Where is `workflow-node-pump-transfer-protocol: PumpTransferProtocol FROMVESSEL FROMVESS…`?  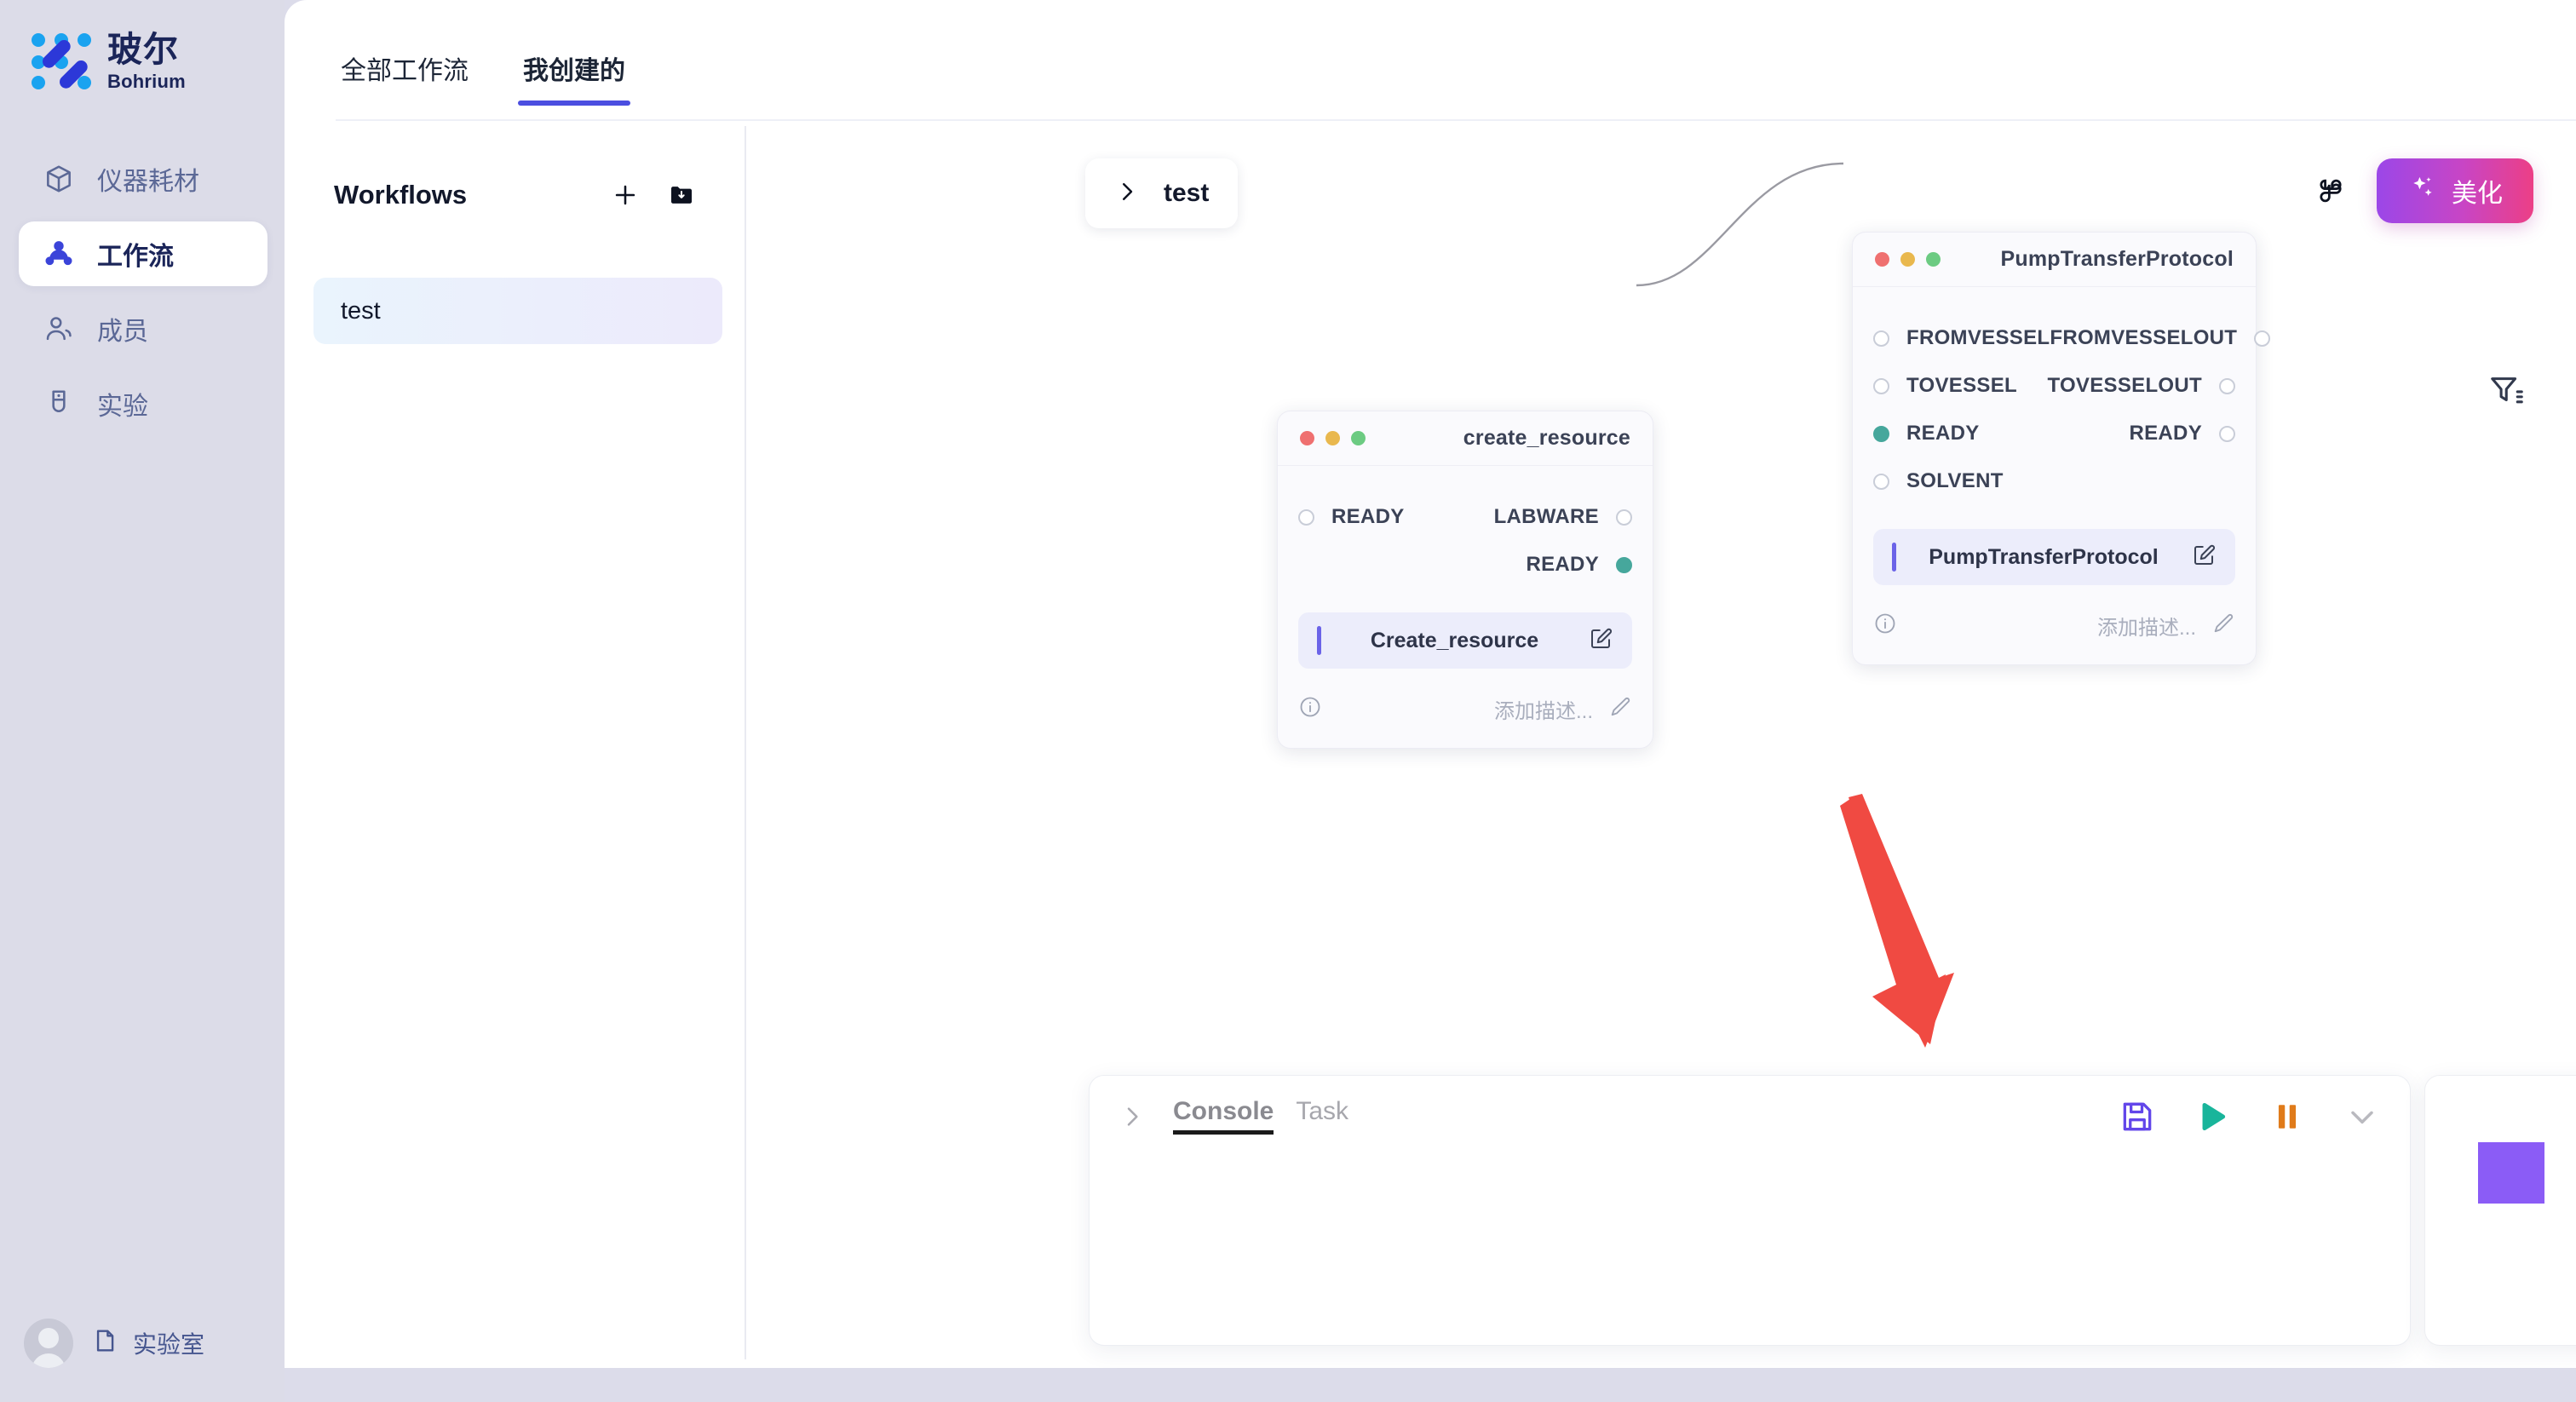
workflow-node-pump-transfer-protocol: PumpTransferProtocol FROMVESSEL FROMVESS… is located at coordinates (2061, 448).